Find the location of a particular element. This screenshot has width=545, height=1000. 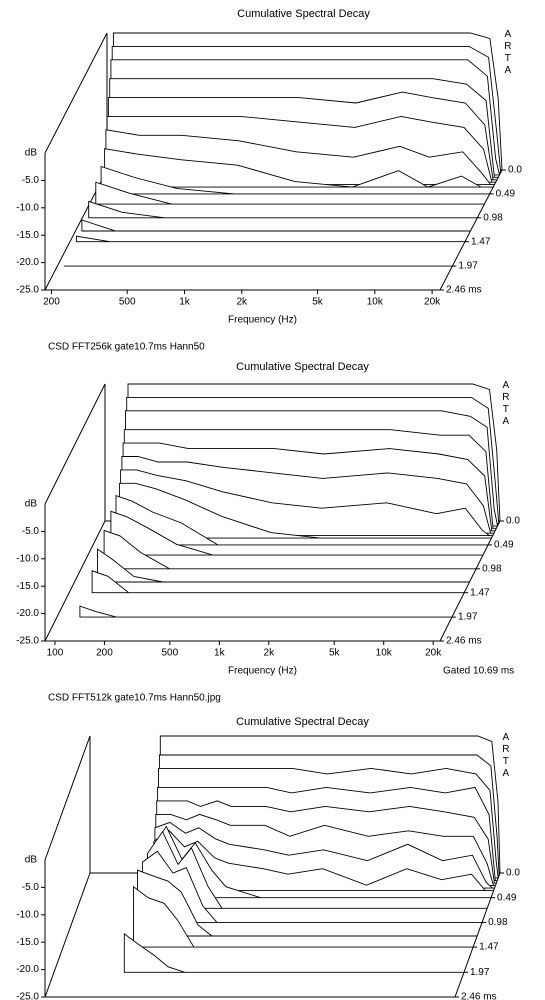

caption: CSD FFT512k gate10.7ms Hann50.jpg is located at coordinates (134, 698).